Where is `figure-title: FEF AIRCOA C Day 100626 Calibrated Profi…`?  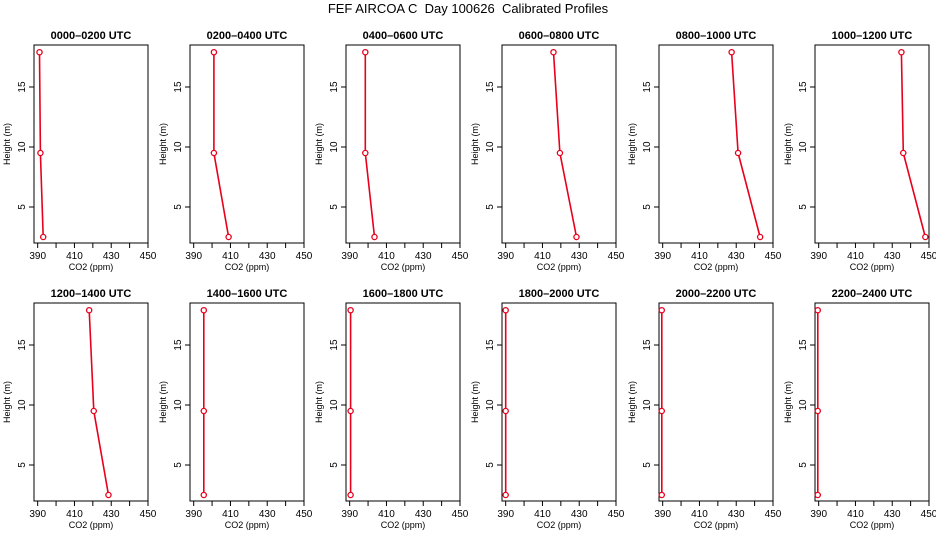 figure-title: FEF AIRCOA C Day 100626 Calibrated Profi… is located at coordinates (468, 8).